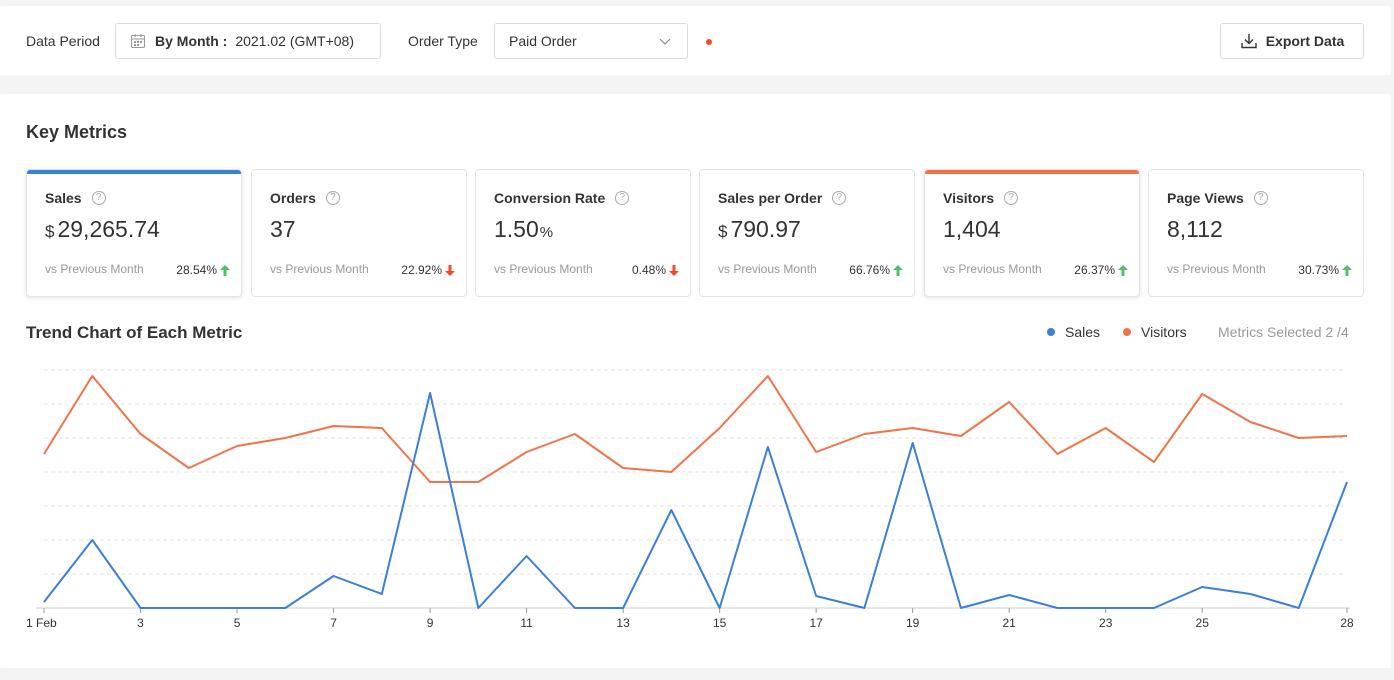  I want to click on metric-name-label: Sales per Order, so click(770, 198).